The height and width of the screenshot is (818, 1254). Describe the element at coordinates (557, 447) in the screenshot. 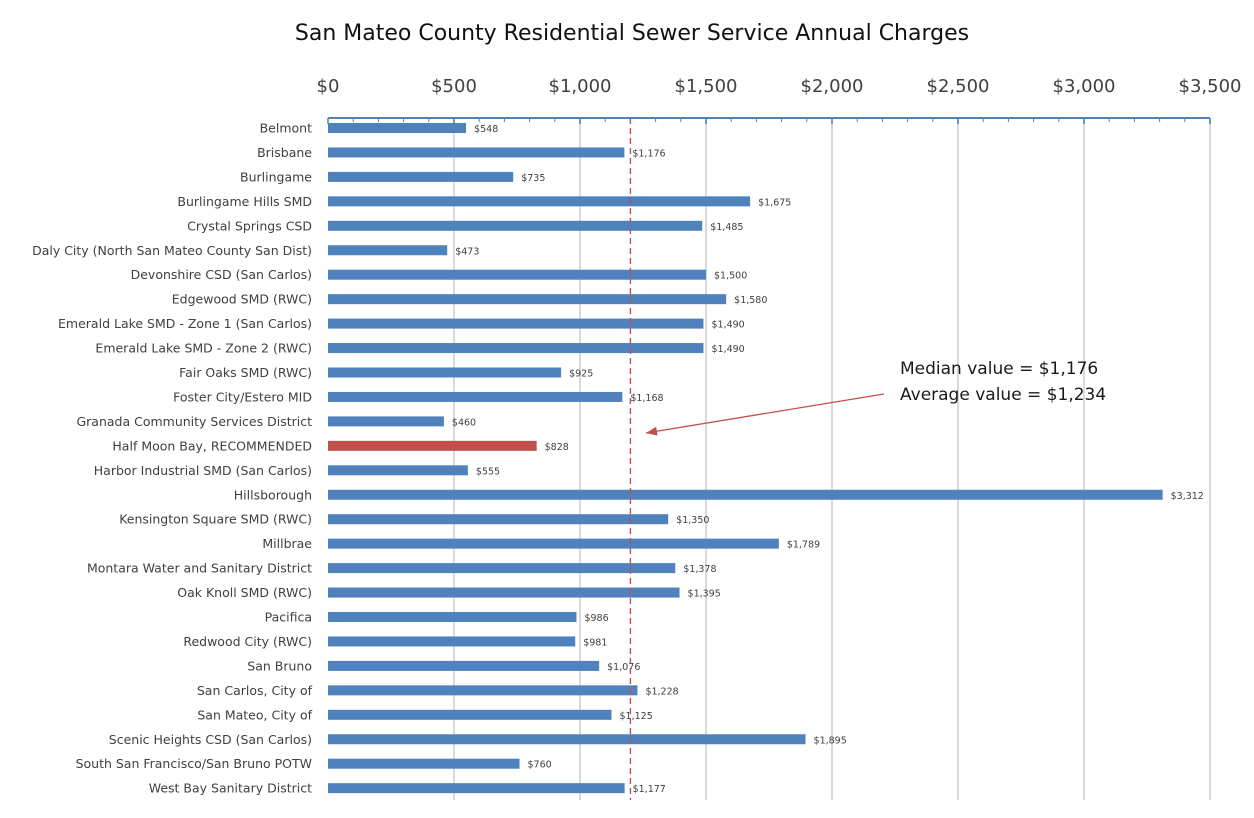

I see `data-label: $828` at that location.